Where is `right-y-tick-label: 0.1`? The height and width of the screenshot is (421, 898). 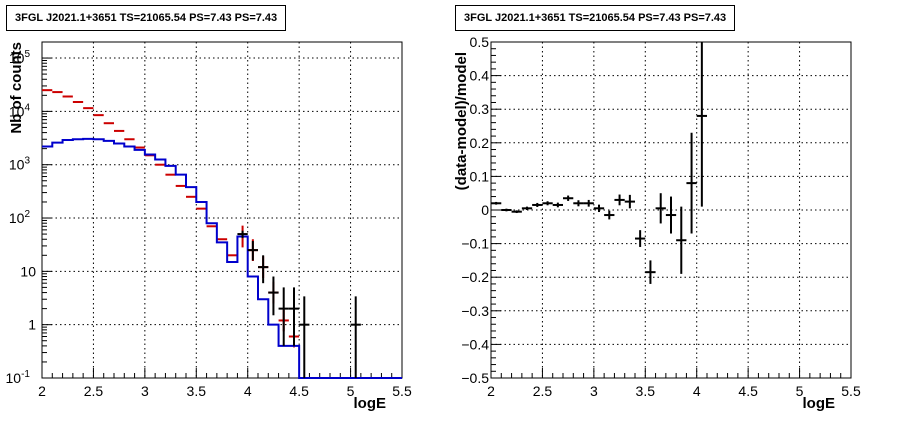 right-y-tick-label: 0.1 is located at coordinates (480, 176).